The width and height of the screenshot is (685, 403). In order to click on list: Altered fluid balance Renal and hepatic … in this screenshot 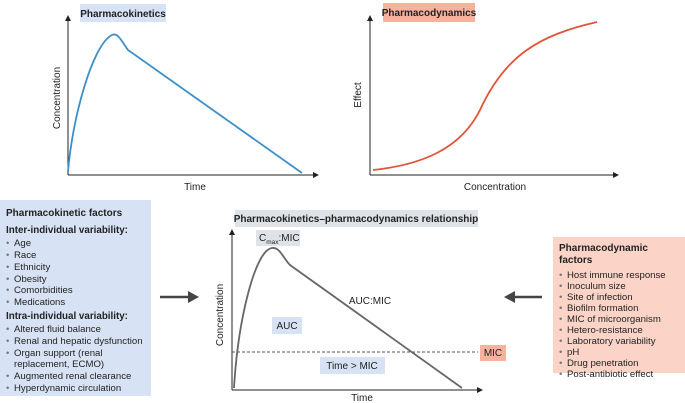, I will do `click(75, 359)`.